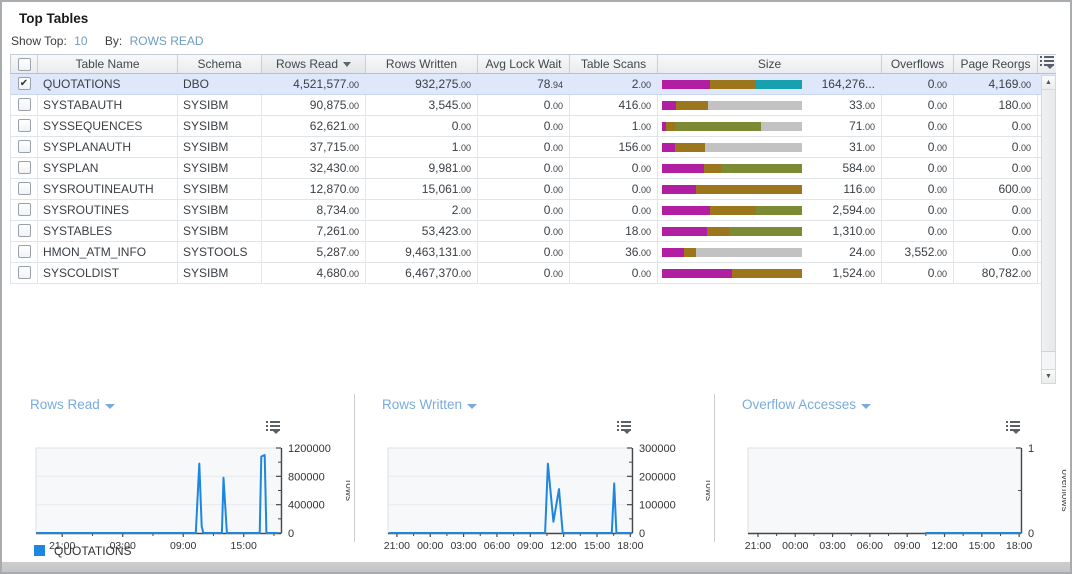 This screenshot has height=574, width=1072. Describe the element at coordinates (996, 64) in the screenshot. I see `column-header-page_reorgs: Page Reorgs` at that location.